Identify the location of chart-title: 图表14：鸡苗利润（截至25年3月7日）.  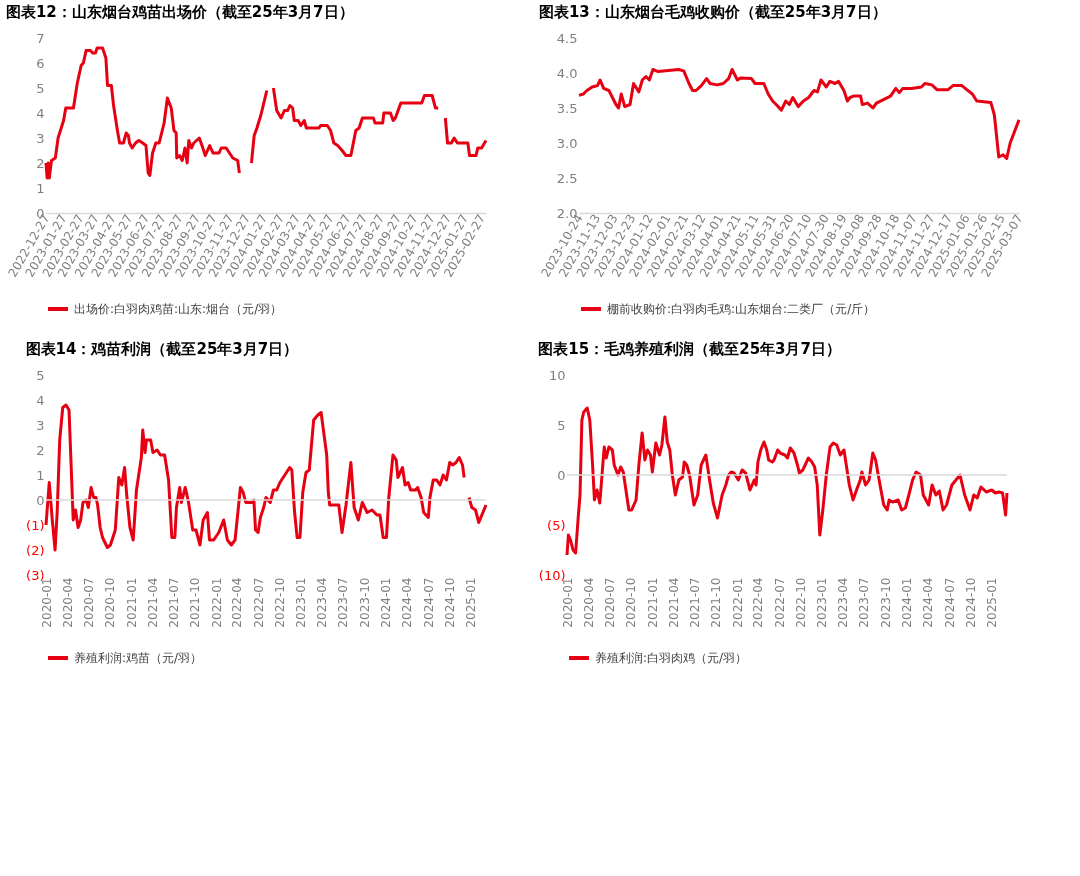
(162, 349).